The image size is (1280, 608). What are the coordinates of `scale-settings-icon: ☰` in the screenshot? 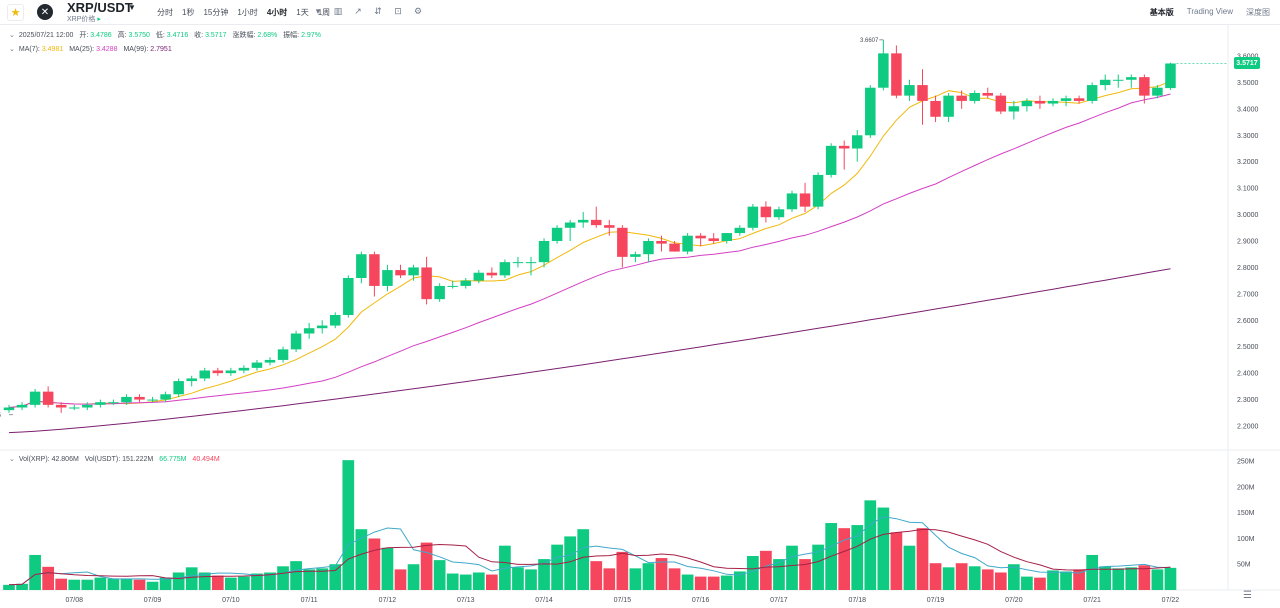 It's located at (1247, 595).